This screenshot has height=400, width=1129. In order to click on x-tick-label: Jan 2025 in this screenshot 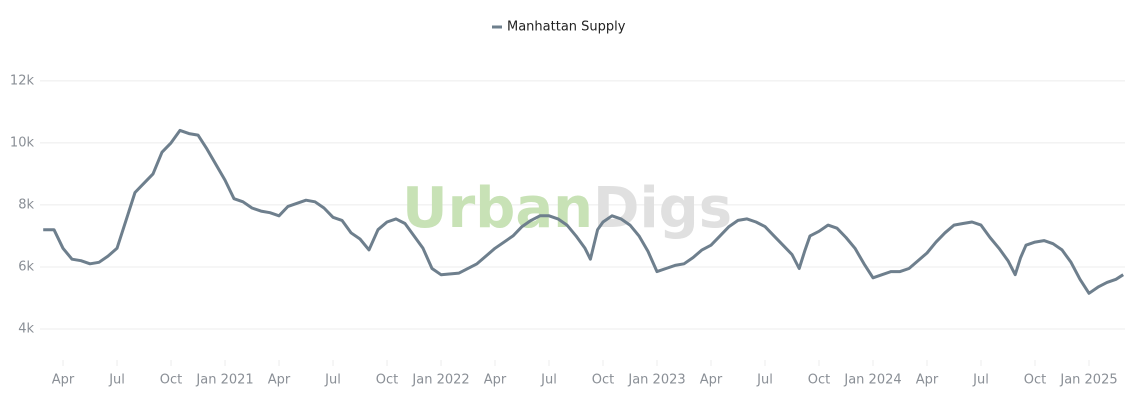, I will do `click(1088, 380)`.